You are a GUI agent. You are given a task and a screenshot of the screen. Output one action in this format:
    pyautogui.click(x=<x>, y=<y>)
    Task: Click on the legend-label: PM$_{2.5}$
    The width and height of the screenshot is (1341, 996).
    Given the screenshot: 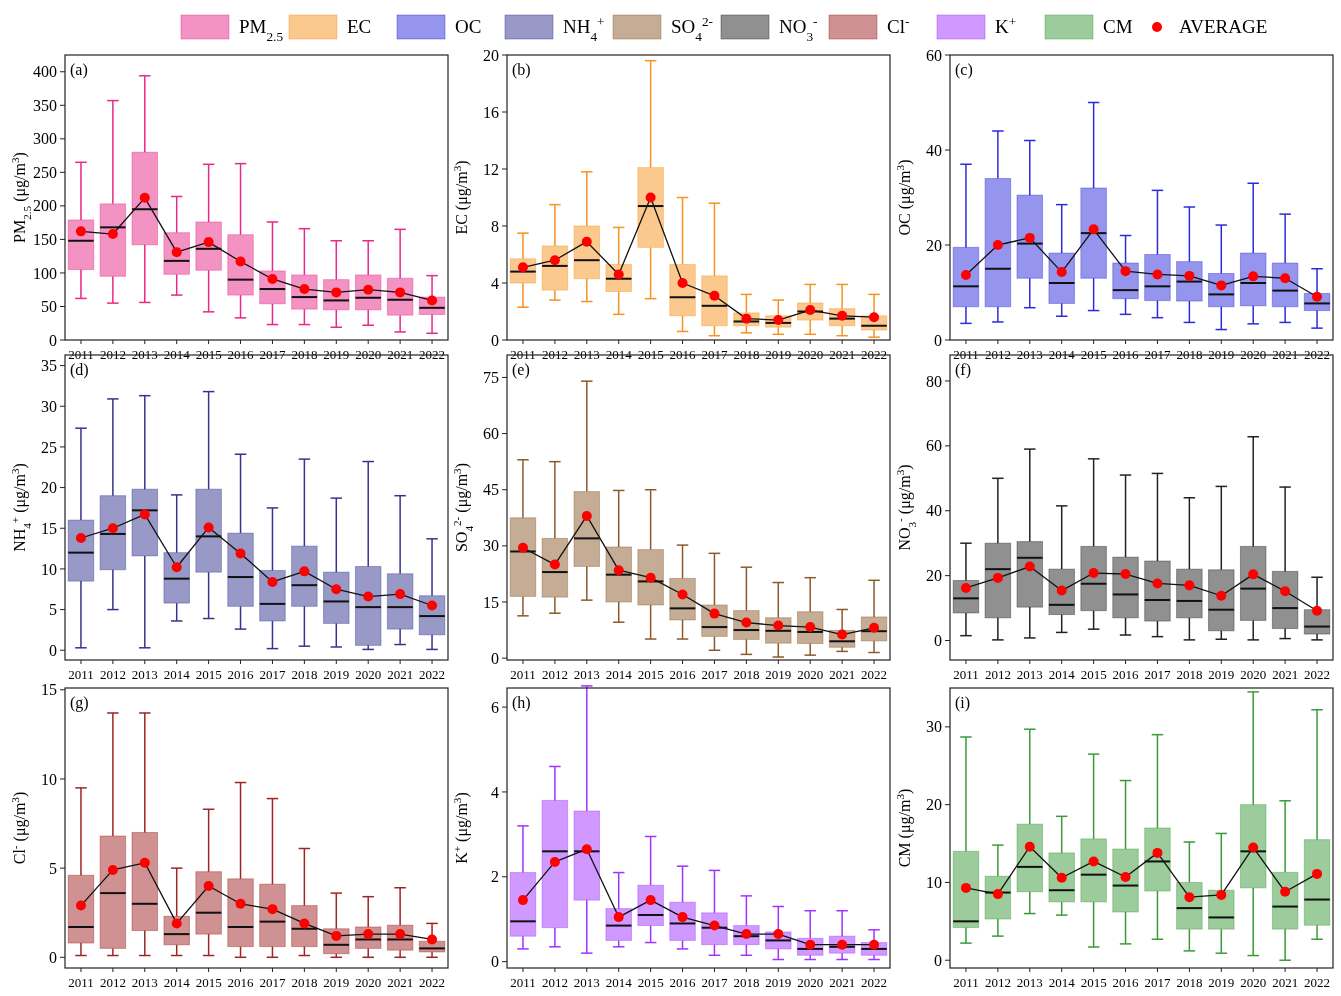 What is the action you would take?
    pyautogui.click(x=261, y=30)
    